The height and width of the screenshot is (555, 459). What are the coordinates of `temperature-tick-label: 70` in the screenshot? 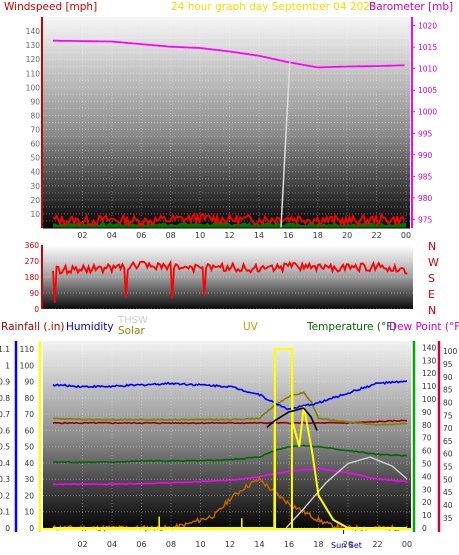 It's located at (427, 438).